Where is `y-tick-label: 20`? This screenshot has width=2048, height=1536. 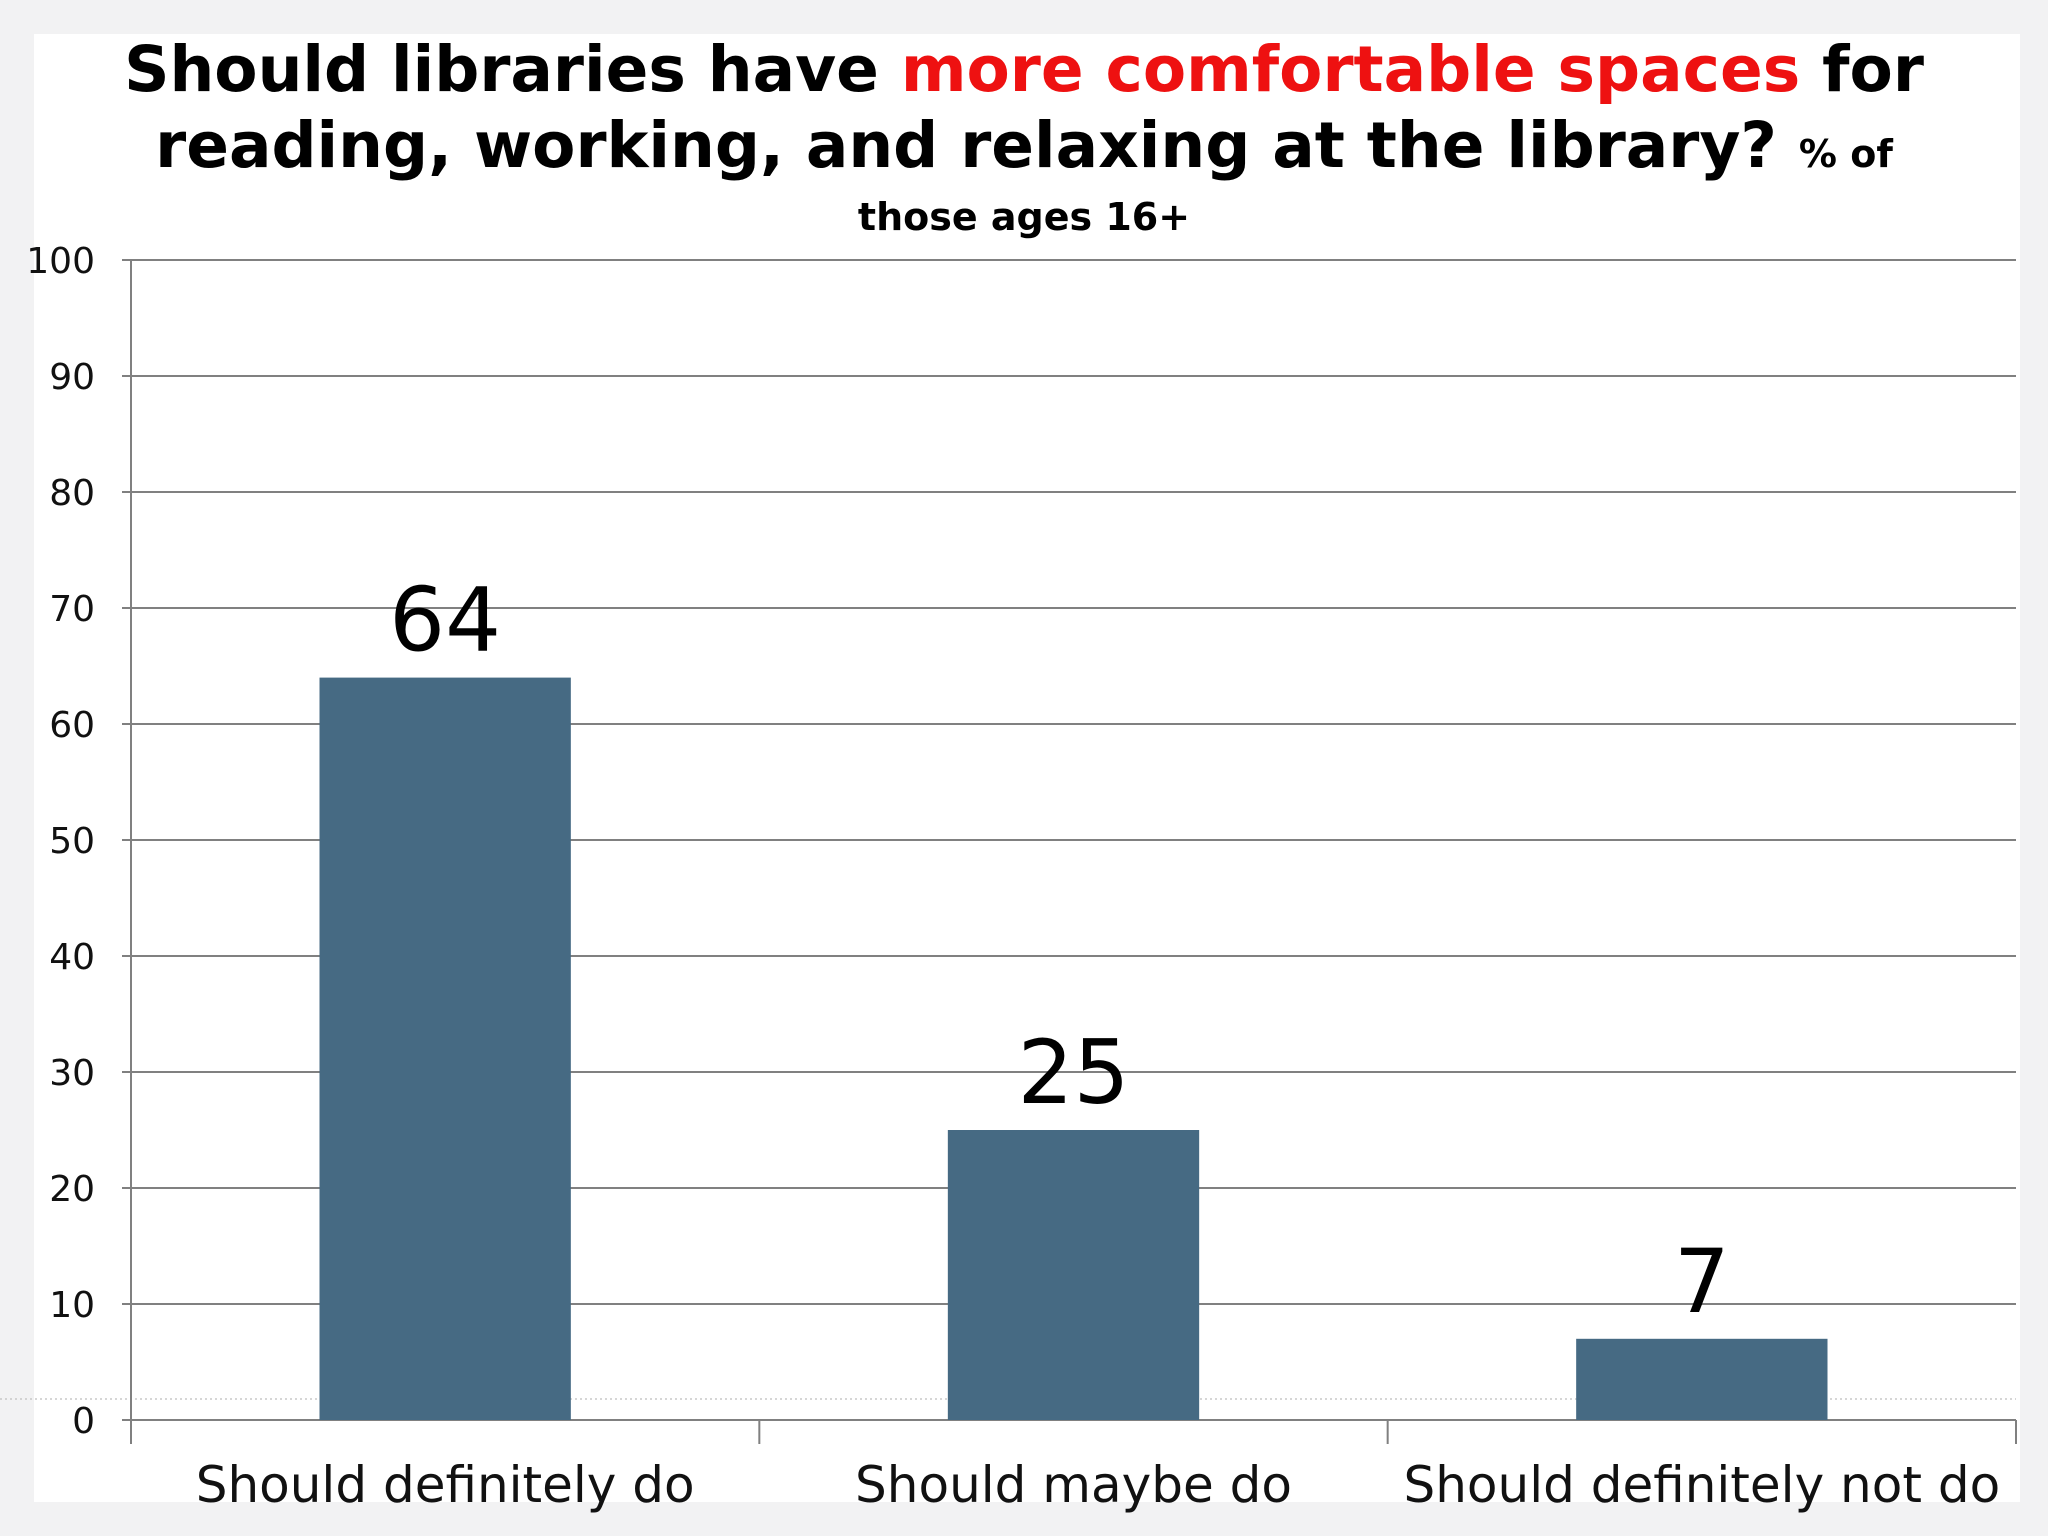
y-tick-label: 20 is located at coordinates (72, 1189).